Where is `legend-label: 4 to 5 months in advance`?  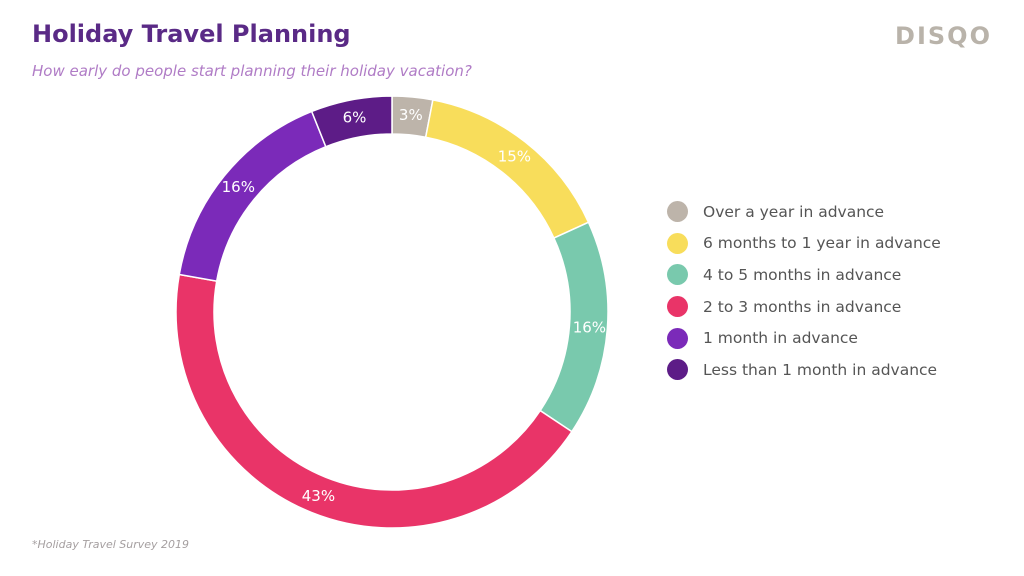 legend-label: 4 to 5 months in advance is located at coordinates (802, 274).